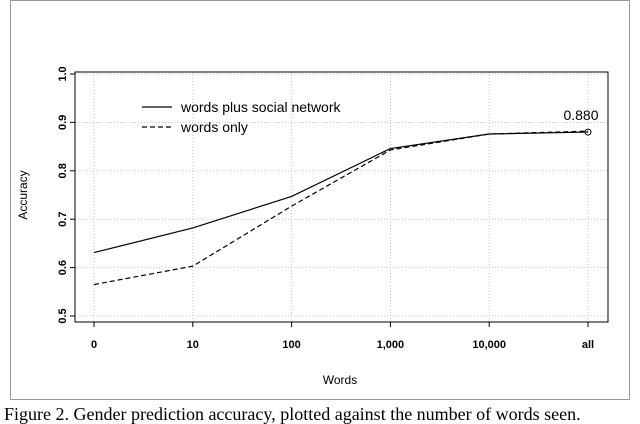  What do you see at coordinates (214, 127) in the screenshot?
I see `legend-label-words-only: words only` at bounding box center [214, 127].